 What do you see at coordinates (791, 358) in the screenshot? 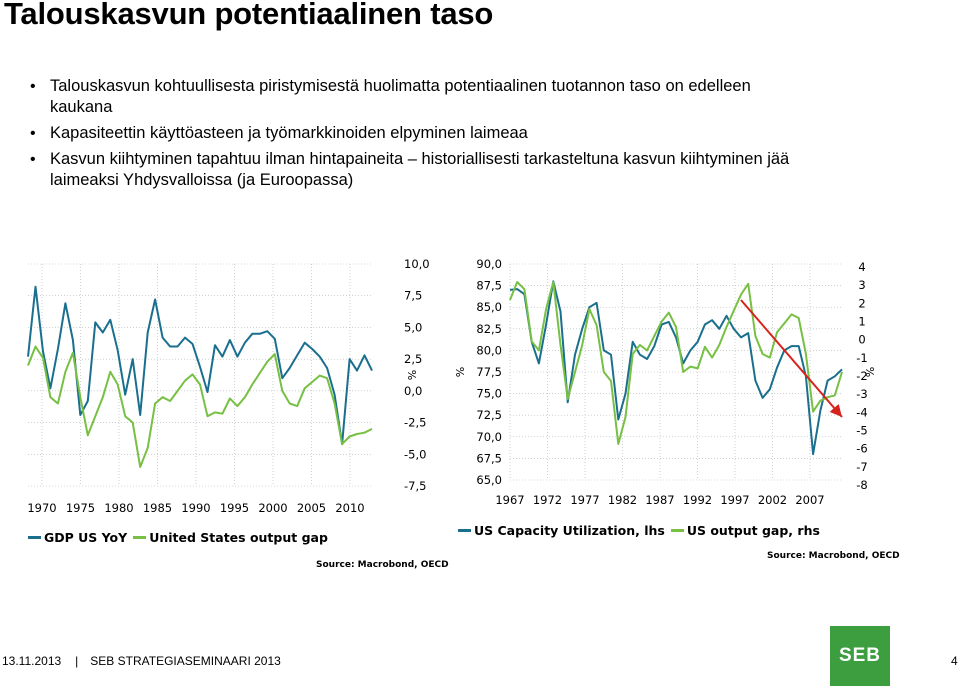
I see `trend-arrow` at bounding box center [791, 358].